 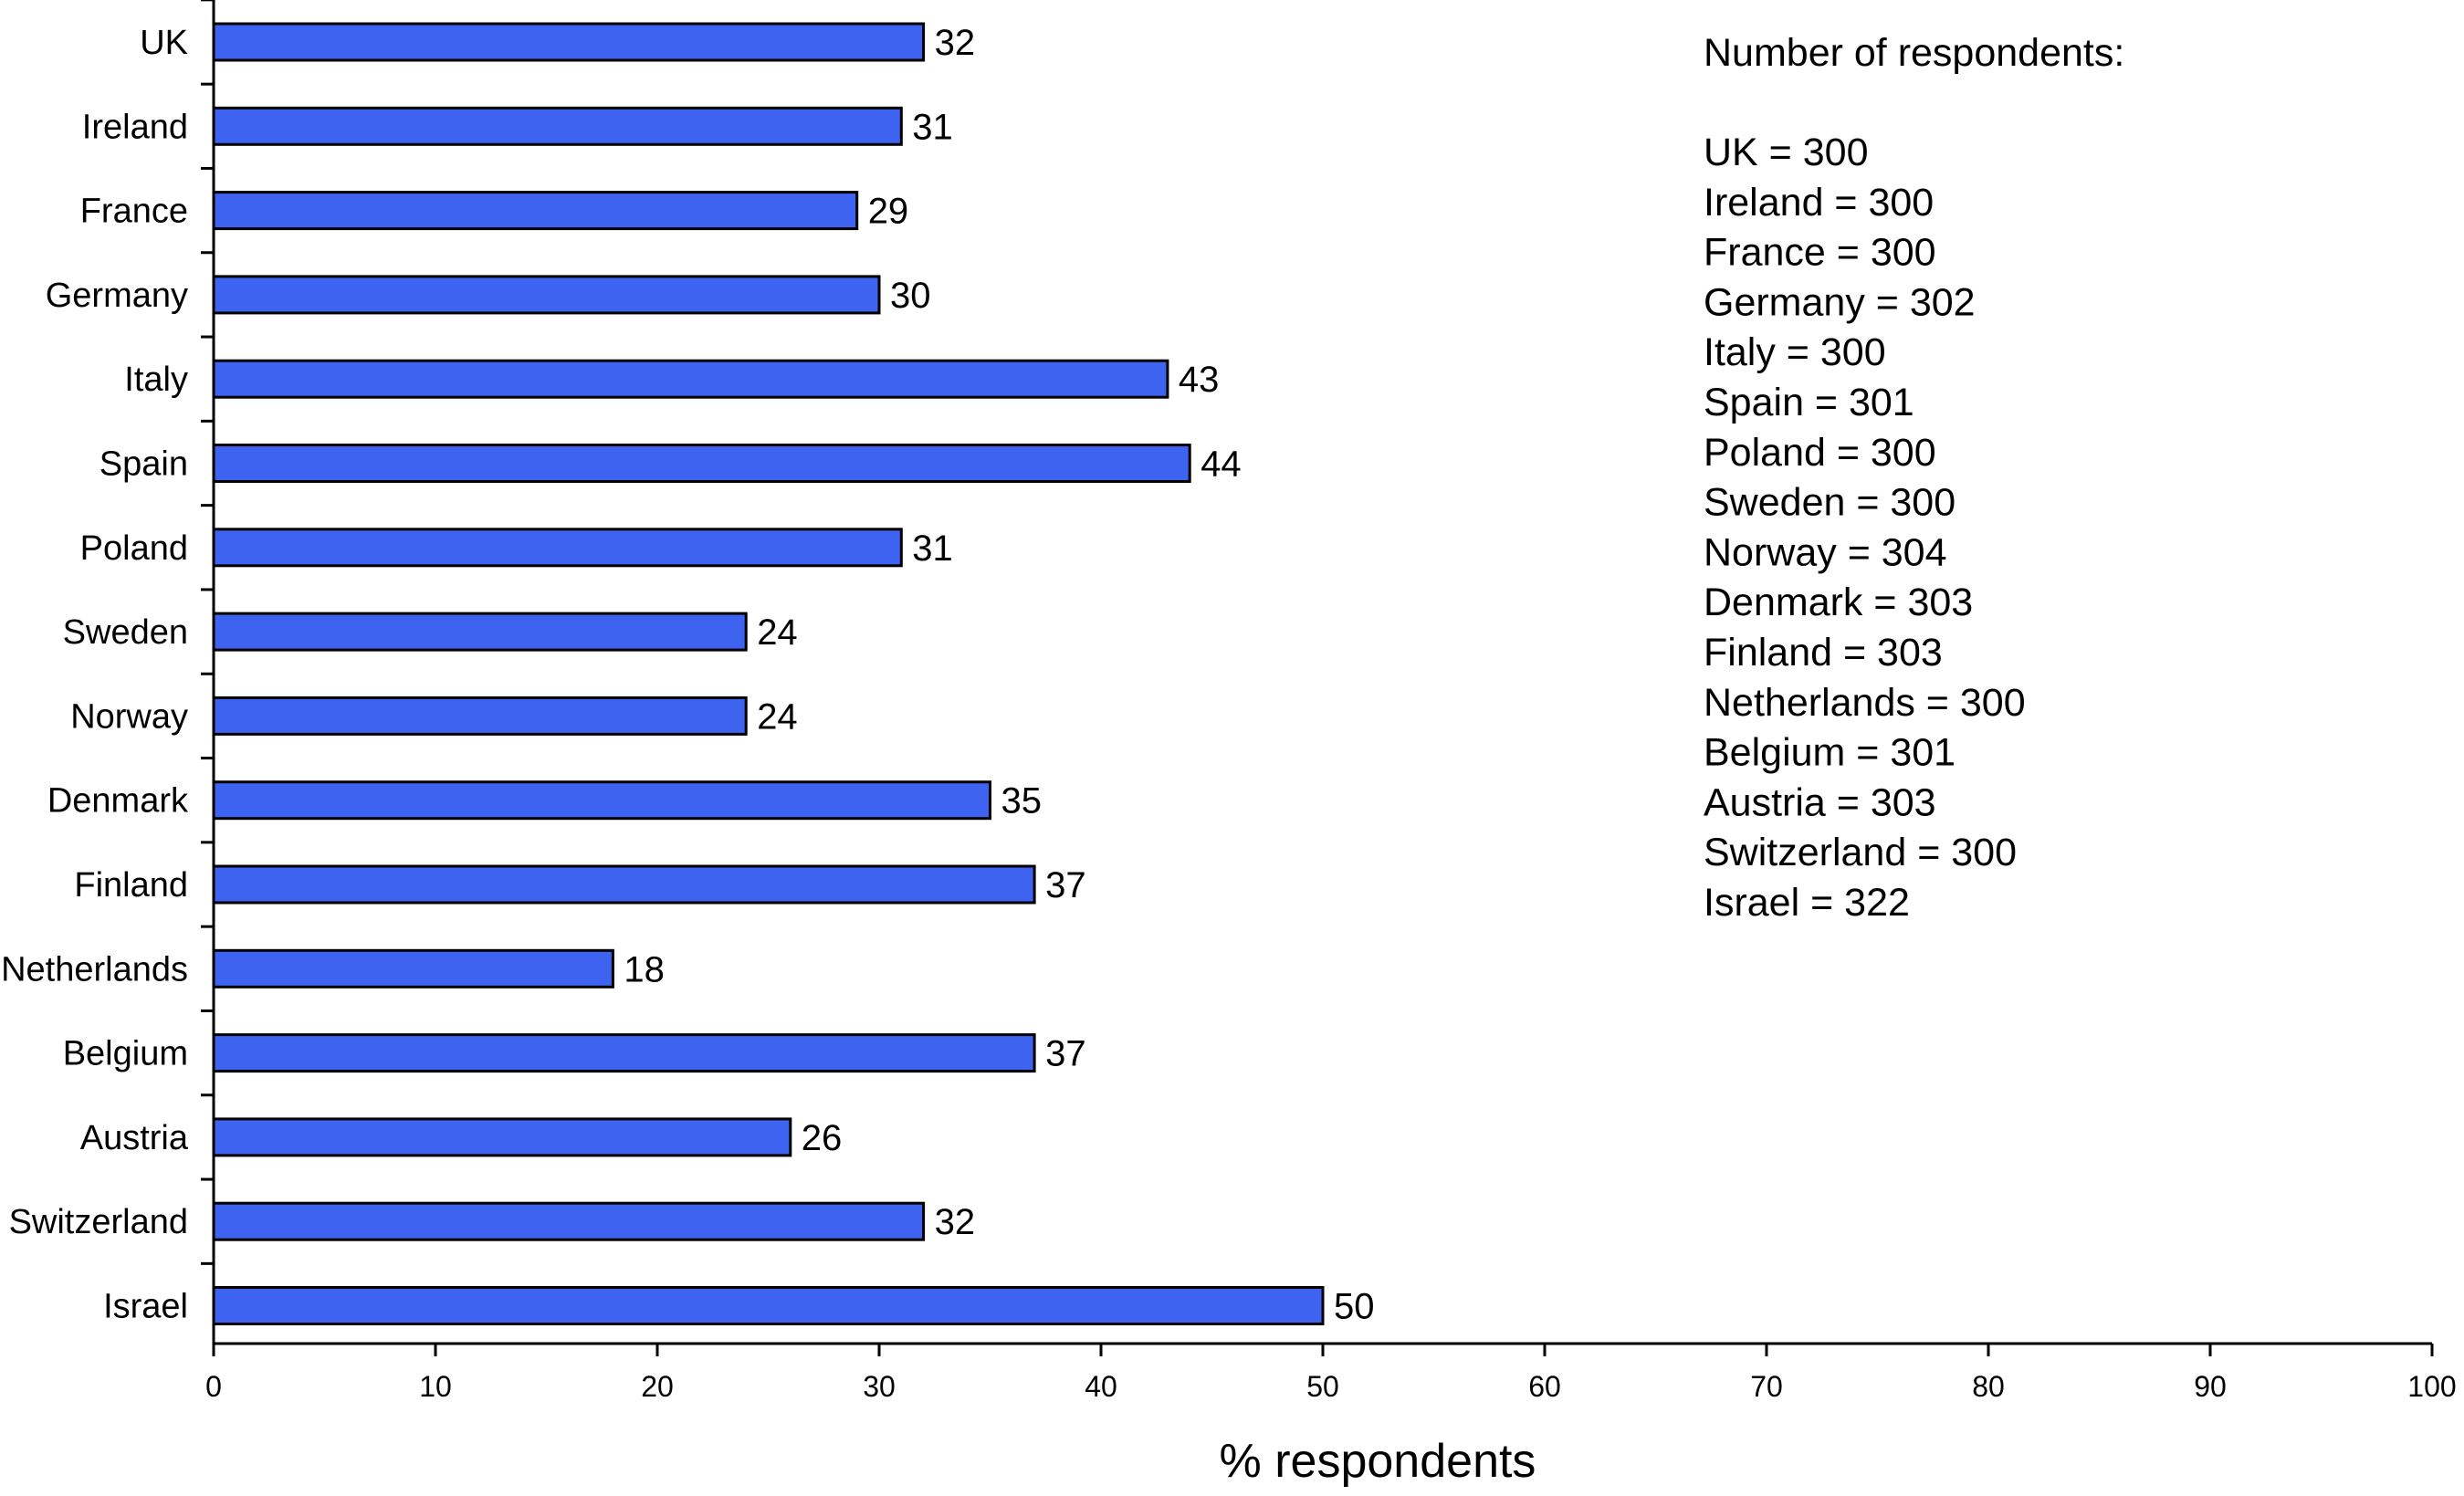 I want to click on value-label-israel: 50, so click(x=1355, y=1307).